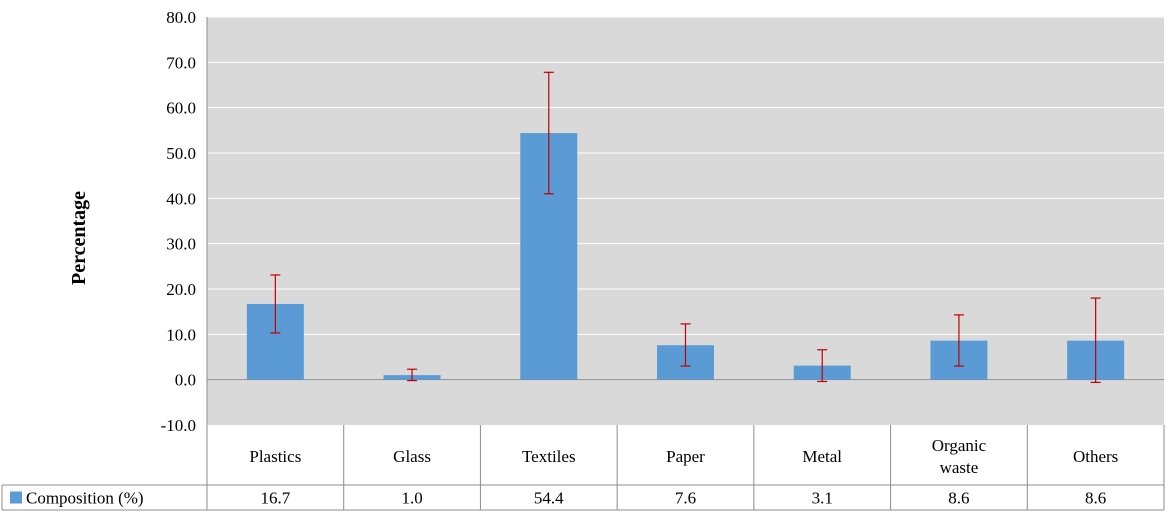 This screenshot has height=520, width=1169. I want to click on y-tick-label: 50.0, so click(181, 153).